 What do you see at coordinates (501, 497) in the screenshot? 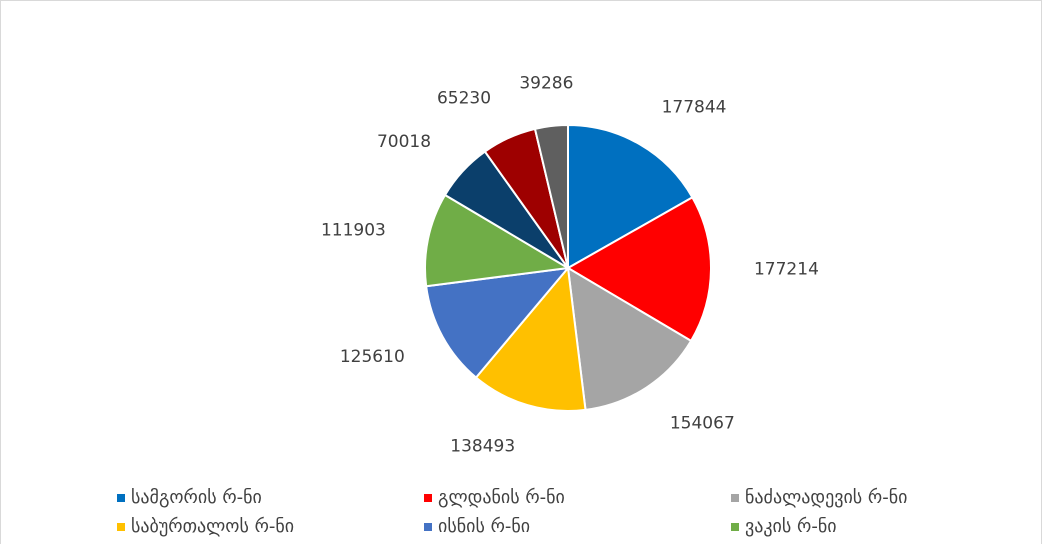
I see `legend-label: გლდანის რ-ნი` at bounding box center [501, 497].